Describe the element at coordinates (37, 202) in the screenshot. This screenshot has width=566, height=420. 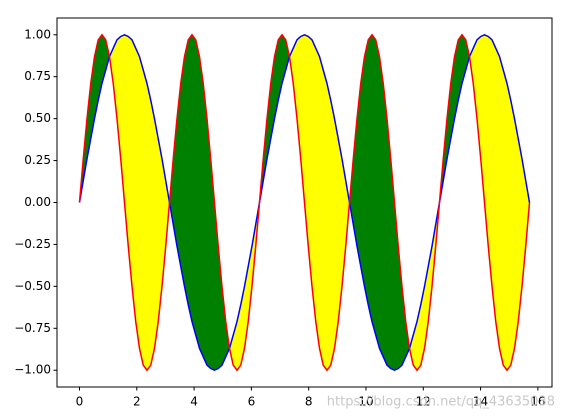
I see `y-tick-label: 0.00` at that location.